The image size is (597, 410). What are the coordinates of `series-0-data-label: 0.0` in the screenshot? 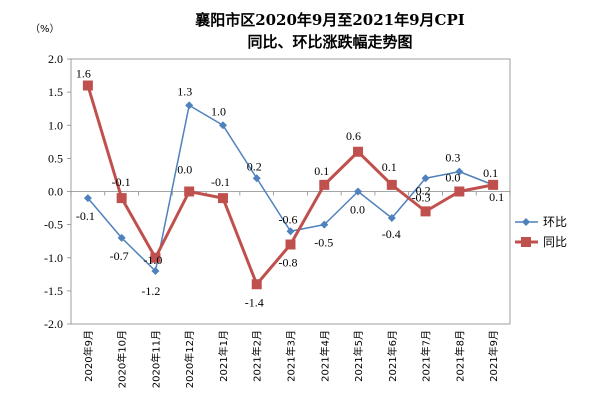 It's located at (357, 210).